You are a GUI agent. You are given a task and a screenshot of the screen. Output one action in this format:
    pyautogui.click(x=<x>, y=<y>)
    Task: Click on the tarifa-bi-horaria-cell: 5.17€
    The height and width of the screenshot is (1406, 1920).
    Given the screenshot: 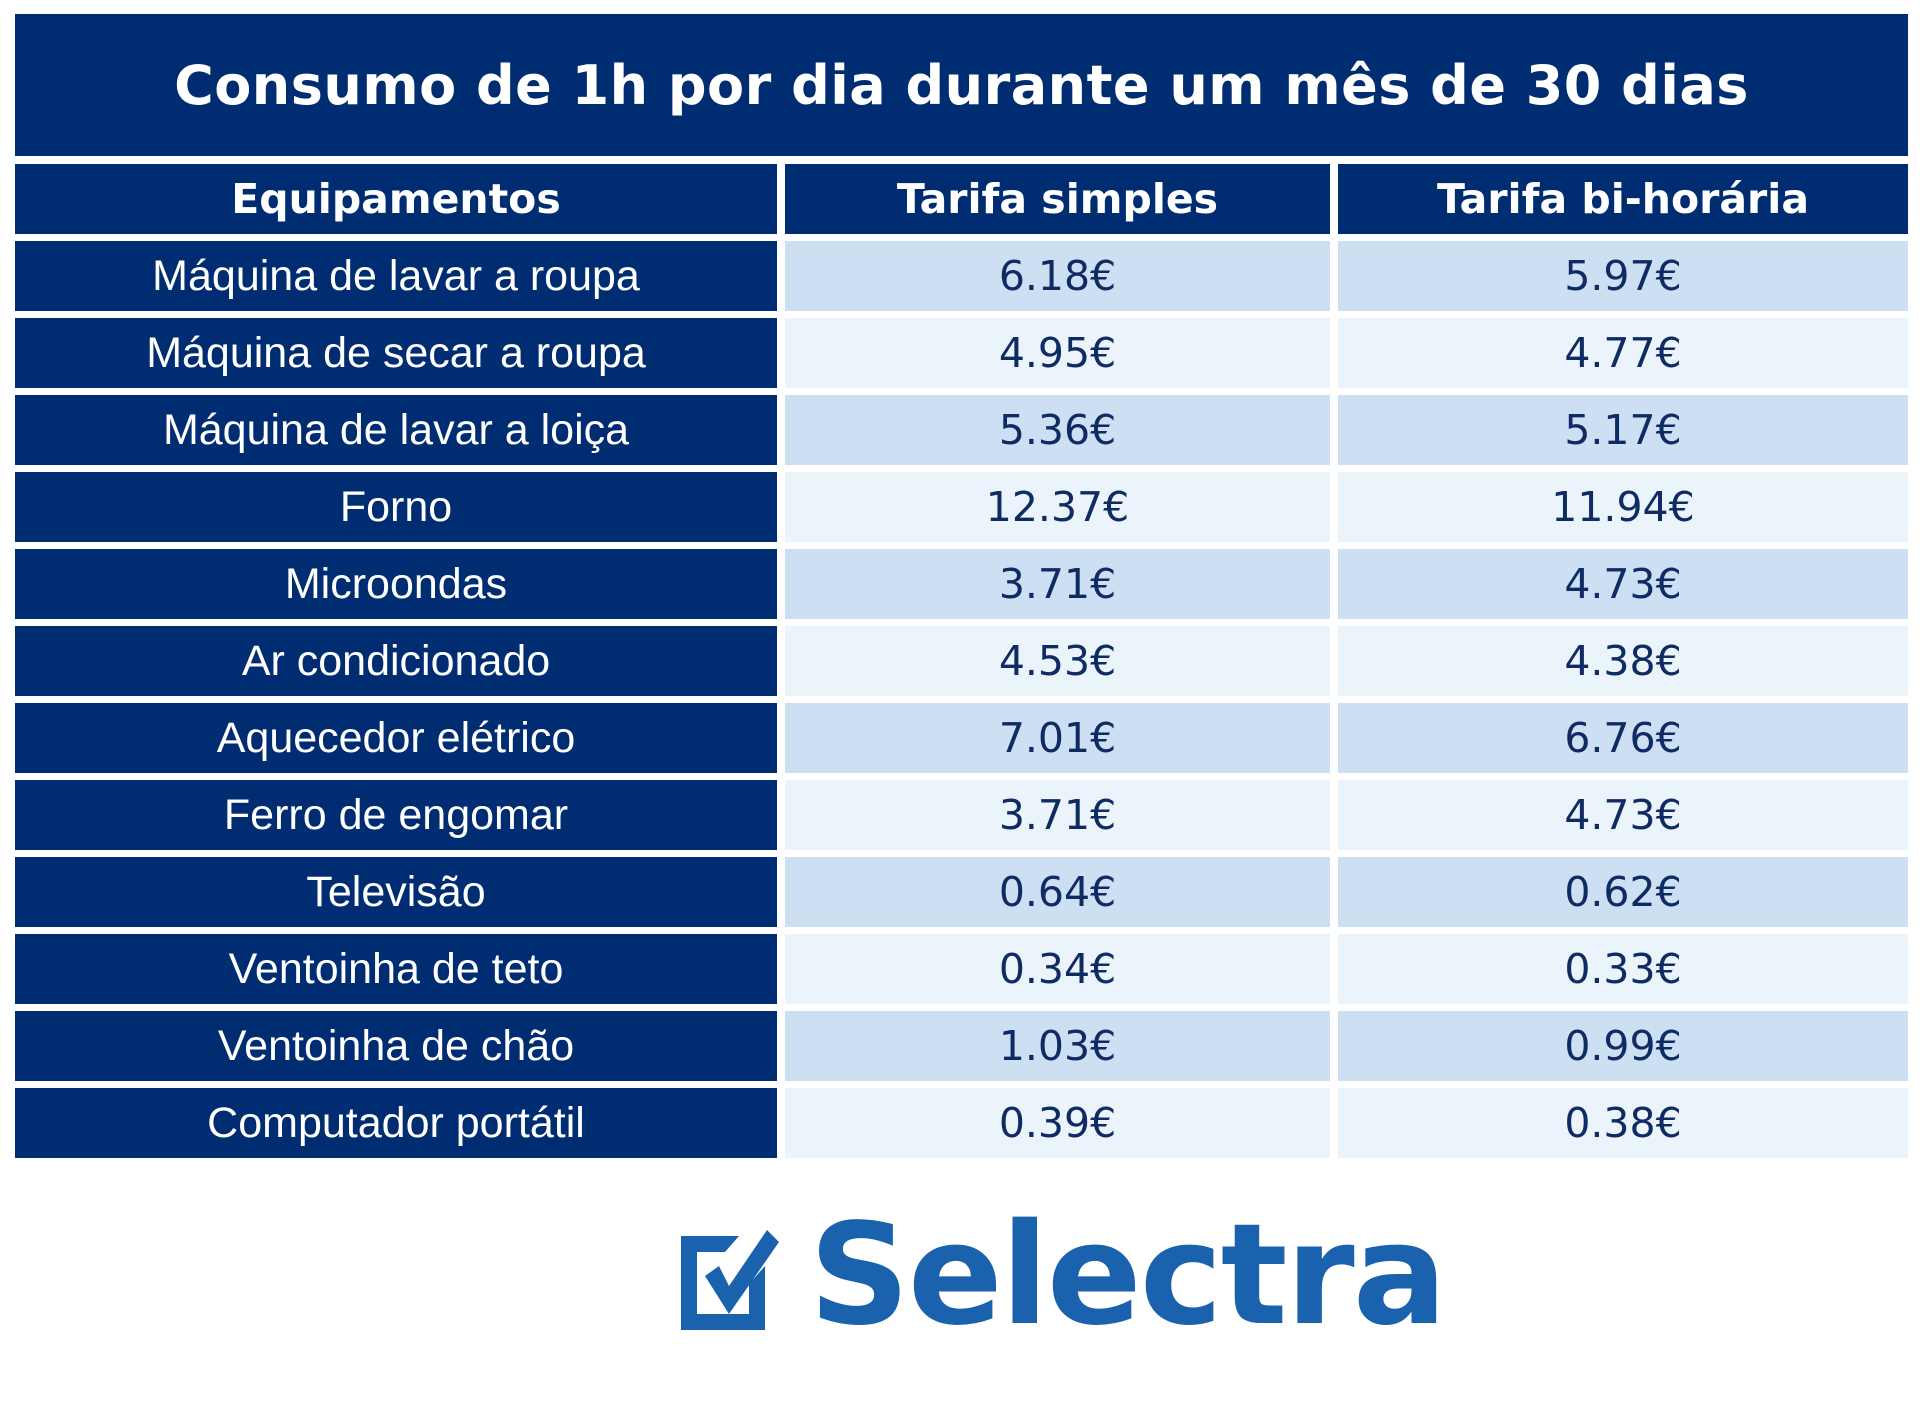 What is the action you would take?
    pyautogui.click(x=1623, y=430)
    